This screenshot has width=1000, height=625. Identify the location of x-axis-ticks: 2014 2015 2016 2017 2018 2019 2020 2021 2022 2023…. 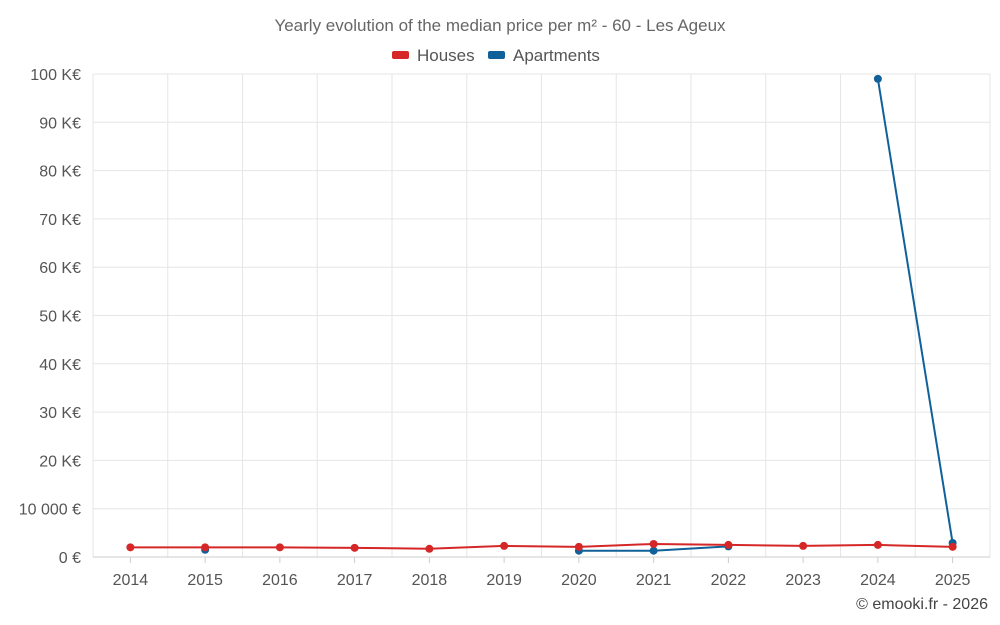
(542, 573).